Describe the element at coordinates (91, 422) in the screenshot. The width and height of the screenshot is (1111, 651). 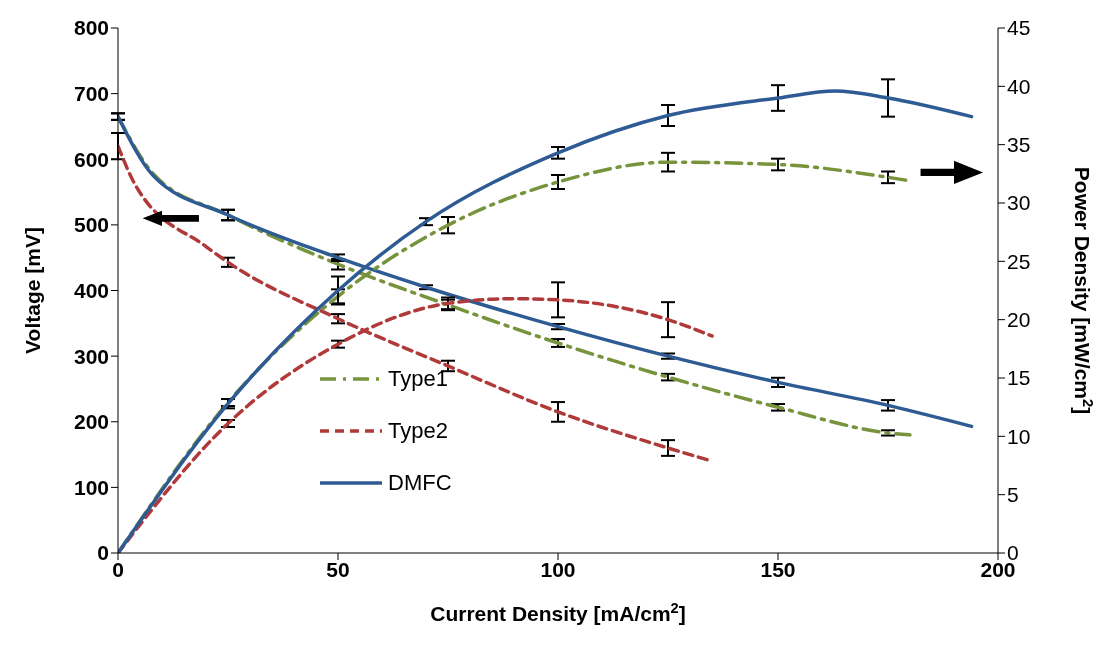
I see `y-tick-label: 200` at that location.